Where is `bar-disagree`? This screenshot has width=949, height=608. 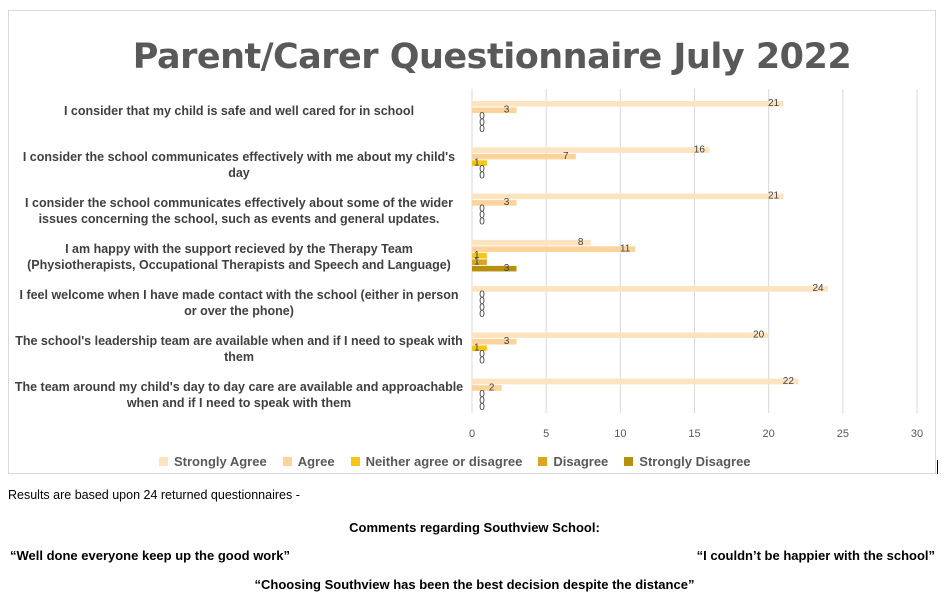
bar-disagree is located at coordinates (479, 262).